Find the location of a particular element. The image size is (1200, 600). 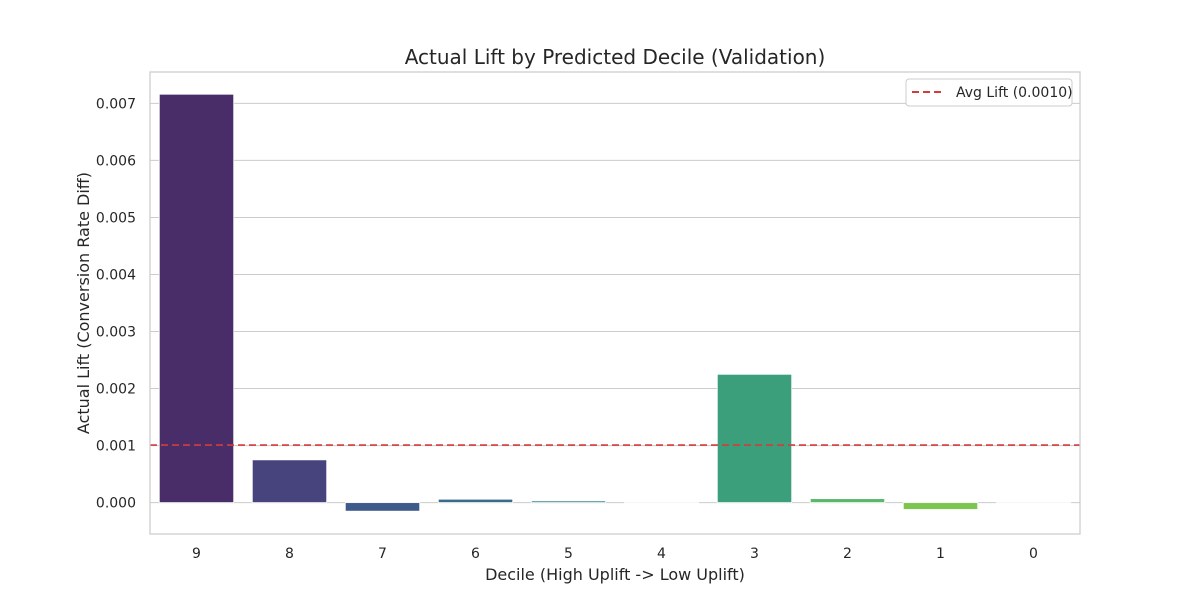

legend-box is located at coordinates (989, 92).